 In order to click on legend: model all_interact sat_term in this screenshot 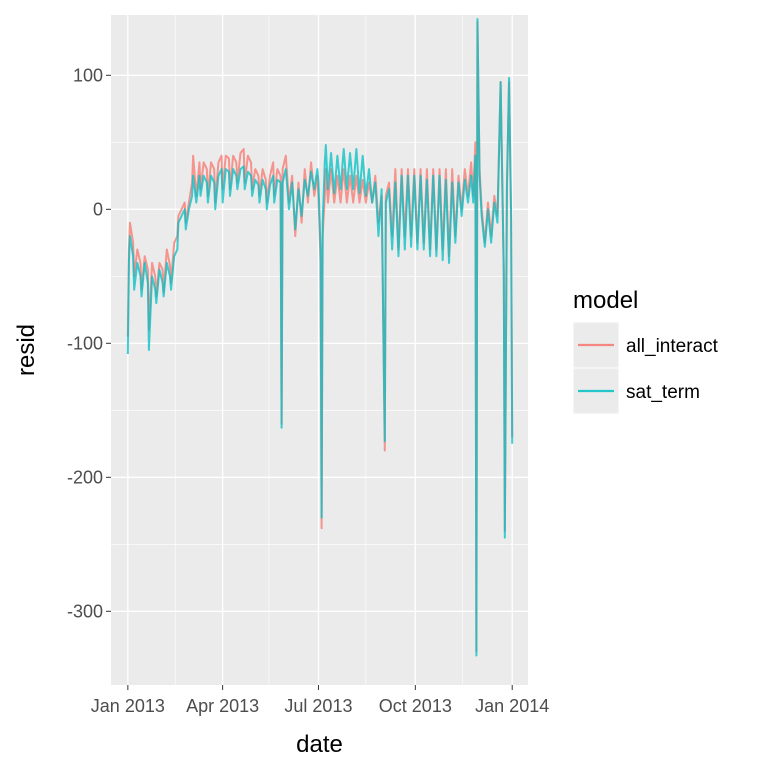, I will do `click(645, 351)`.